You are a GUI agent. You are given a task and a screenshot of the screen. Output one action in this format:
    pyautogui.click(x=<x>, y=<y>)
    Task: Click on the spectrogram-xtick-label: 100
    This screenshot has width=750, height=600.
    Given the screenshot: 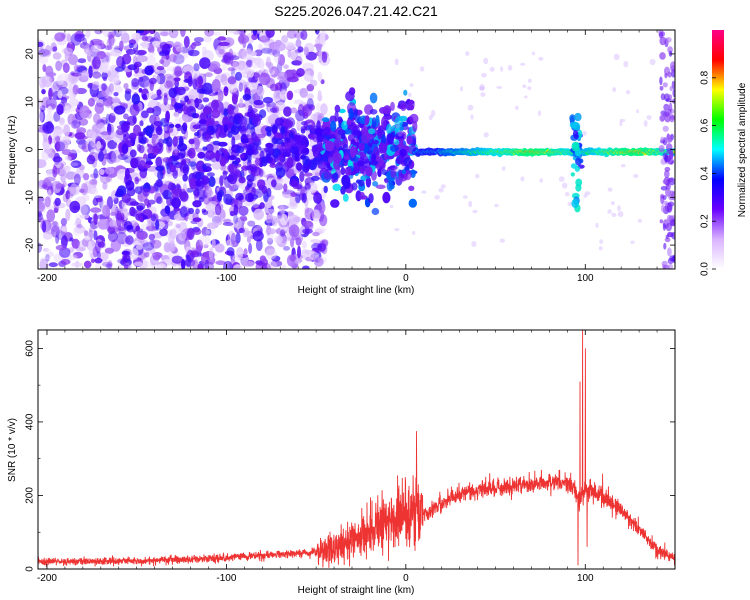 What is the action you would take?
    pyautogui.click(x=585, y=278)
    